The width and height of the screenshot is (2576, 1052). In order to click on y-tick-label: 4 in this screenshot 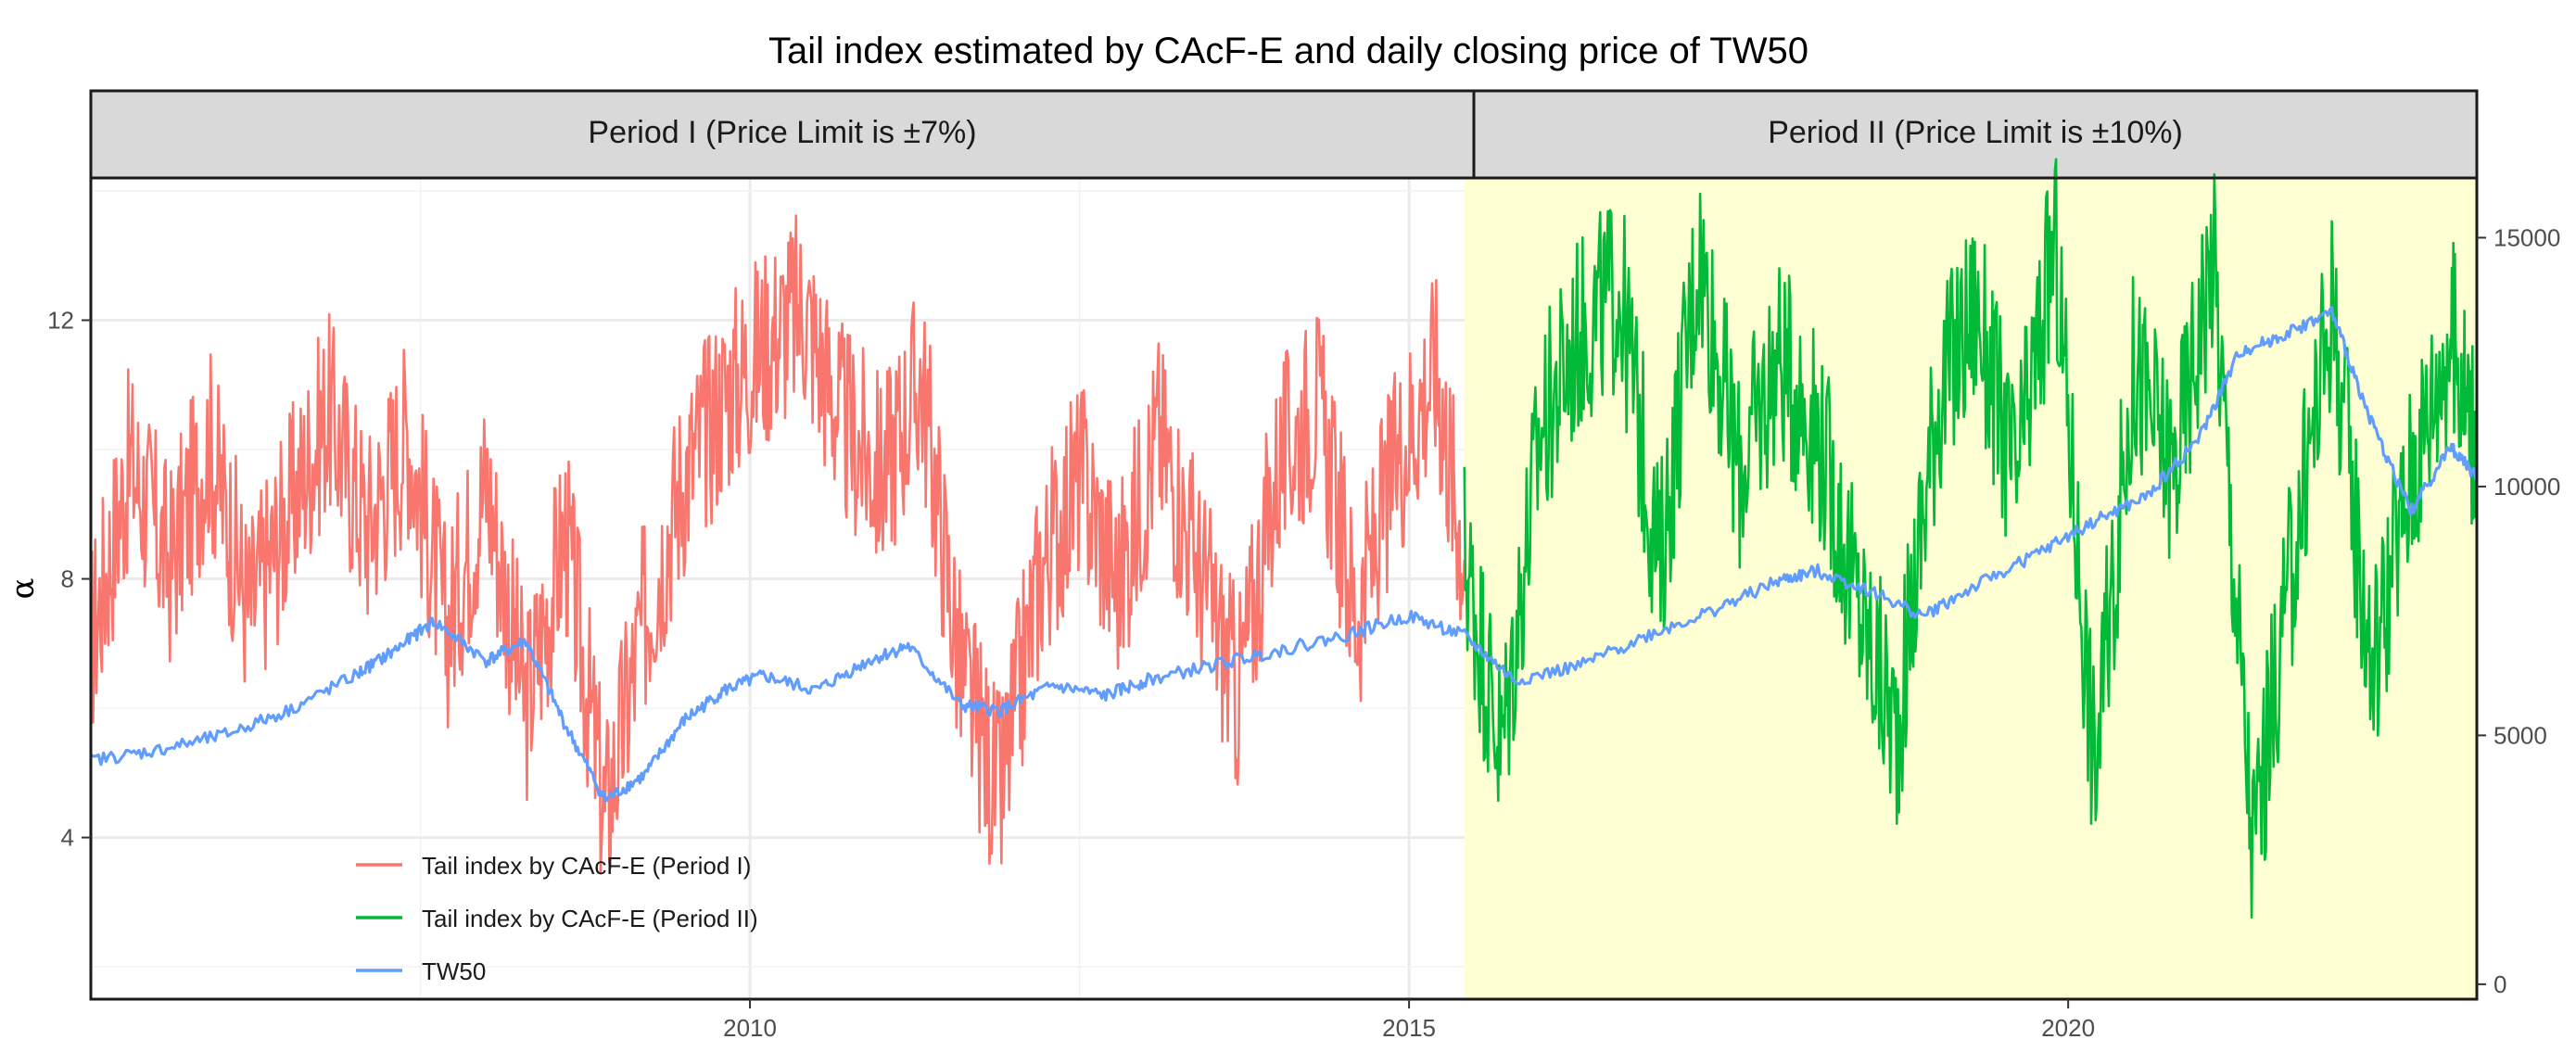, I will do `click(67, 838)`.